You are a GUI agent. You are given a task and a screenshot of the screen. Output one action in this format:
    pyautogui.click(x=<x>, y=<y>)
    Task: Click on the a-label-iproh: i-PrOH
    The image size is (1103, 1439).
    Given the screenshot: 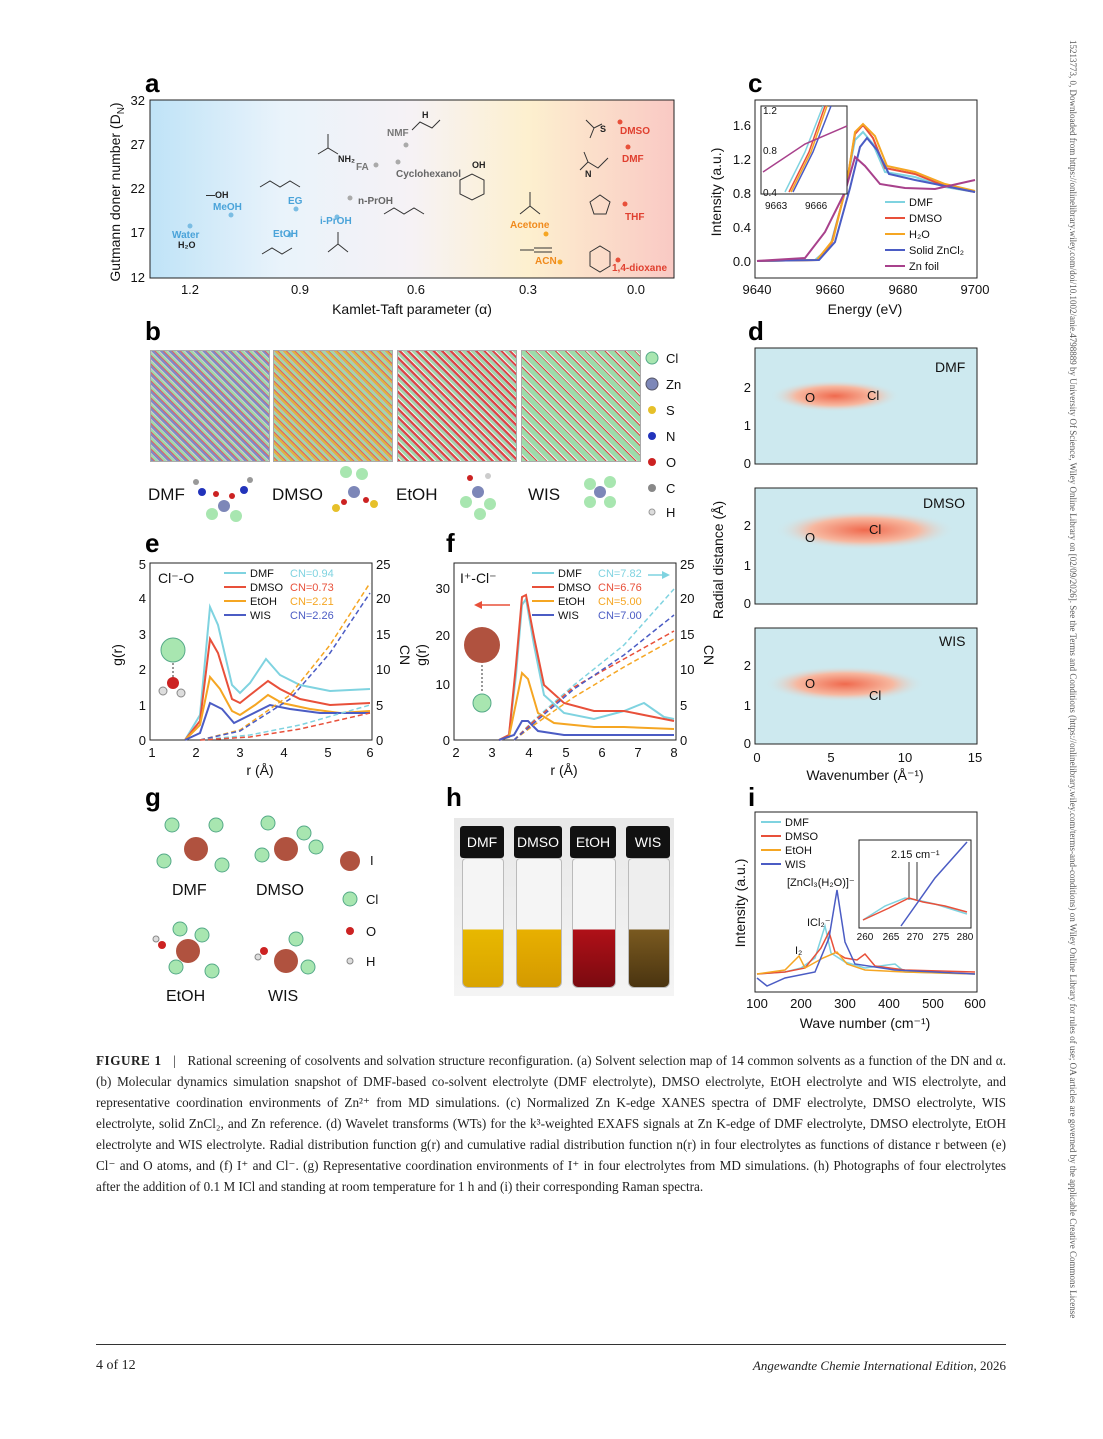 What is the action you would take?
    pyautogui.click(x=336, y=221)
    